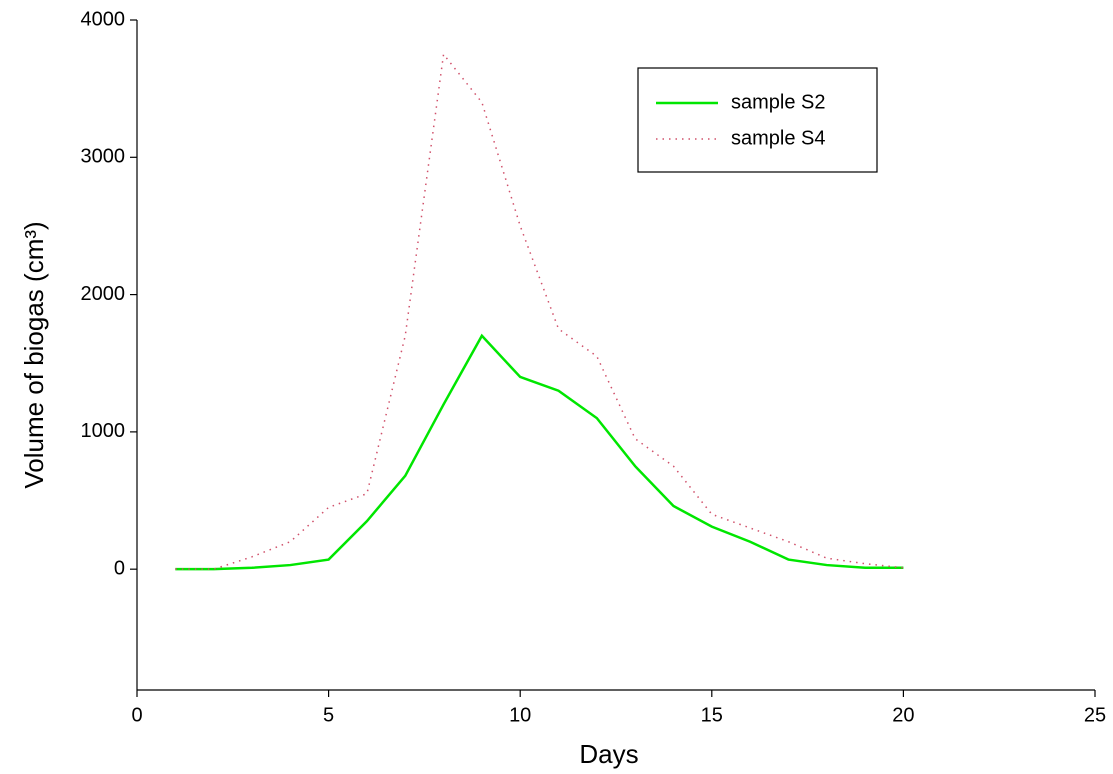 The height and width of the screenshot is (774, 1113). What do you see at coordinates (1095, 715) in the screenshot?
I see `x-tick-label: 25` at bounding box center [1095, 715].